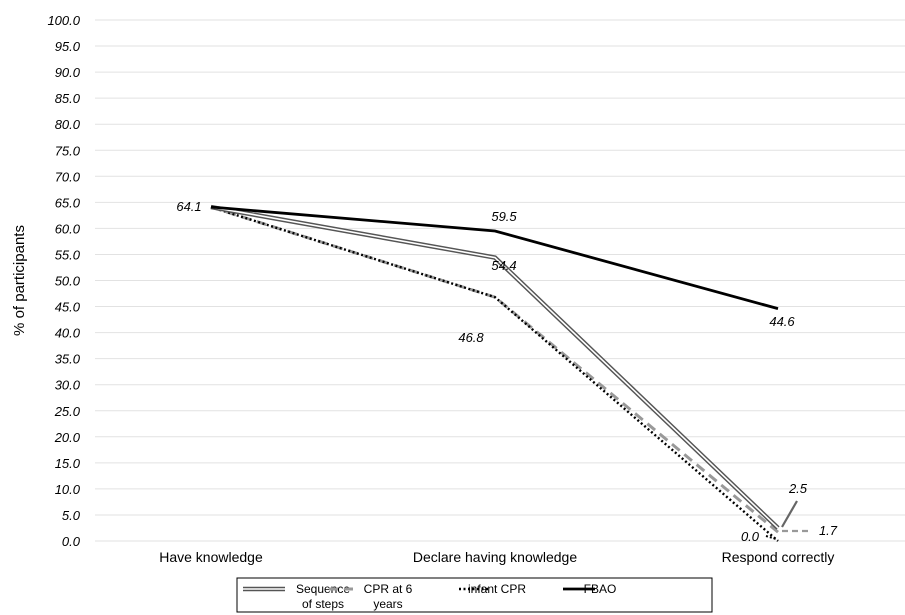 Image resolution: width=905 pixels, height=615 pixels. Describe the element at coordinates (323, 589) in the screenshot. I see `legend-label: Sequence` at that location.